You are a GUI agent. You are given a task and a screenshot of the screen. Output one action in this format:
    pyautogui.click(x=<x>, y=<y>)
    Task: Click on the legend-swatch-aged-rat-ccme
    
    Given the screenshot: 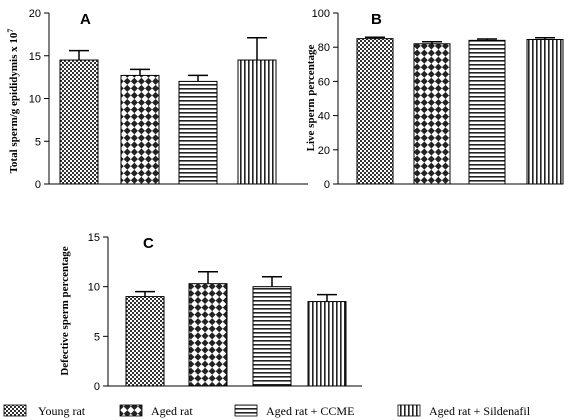 What is the action you would take?
    pyautogui.click(x=246, y=410)
    